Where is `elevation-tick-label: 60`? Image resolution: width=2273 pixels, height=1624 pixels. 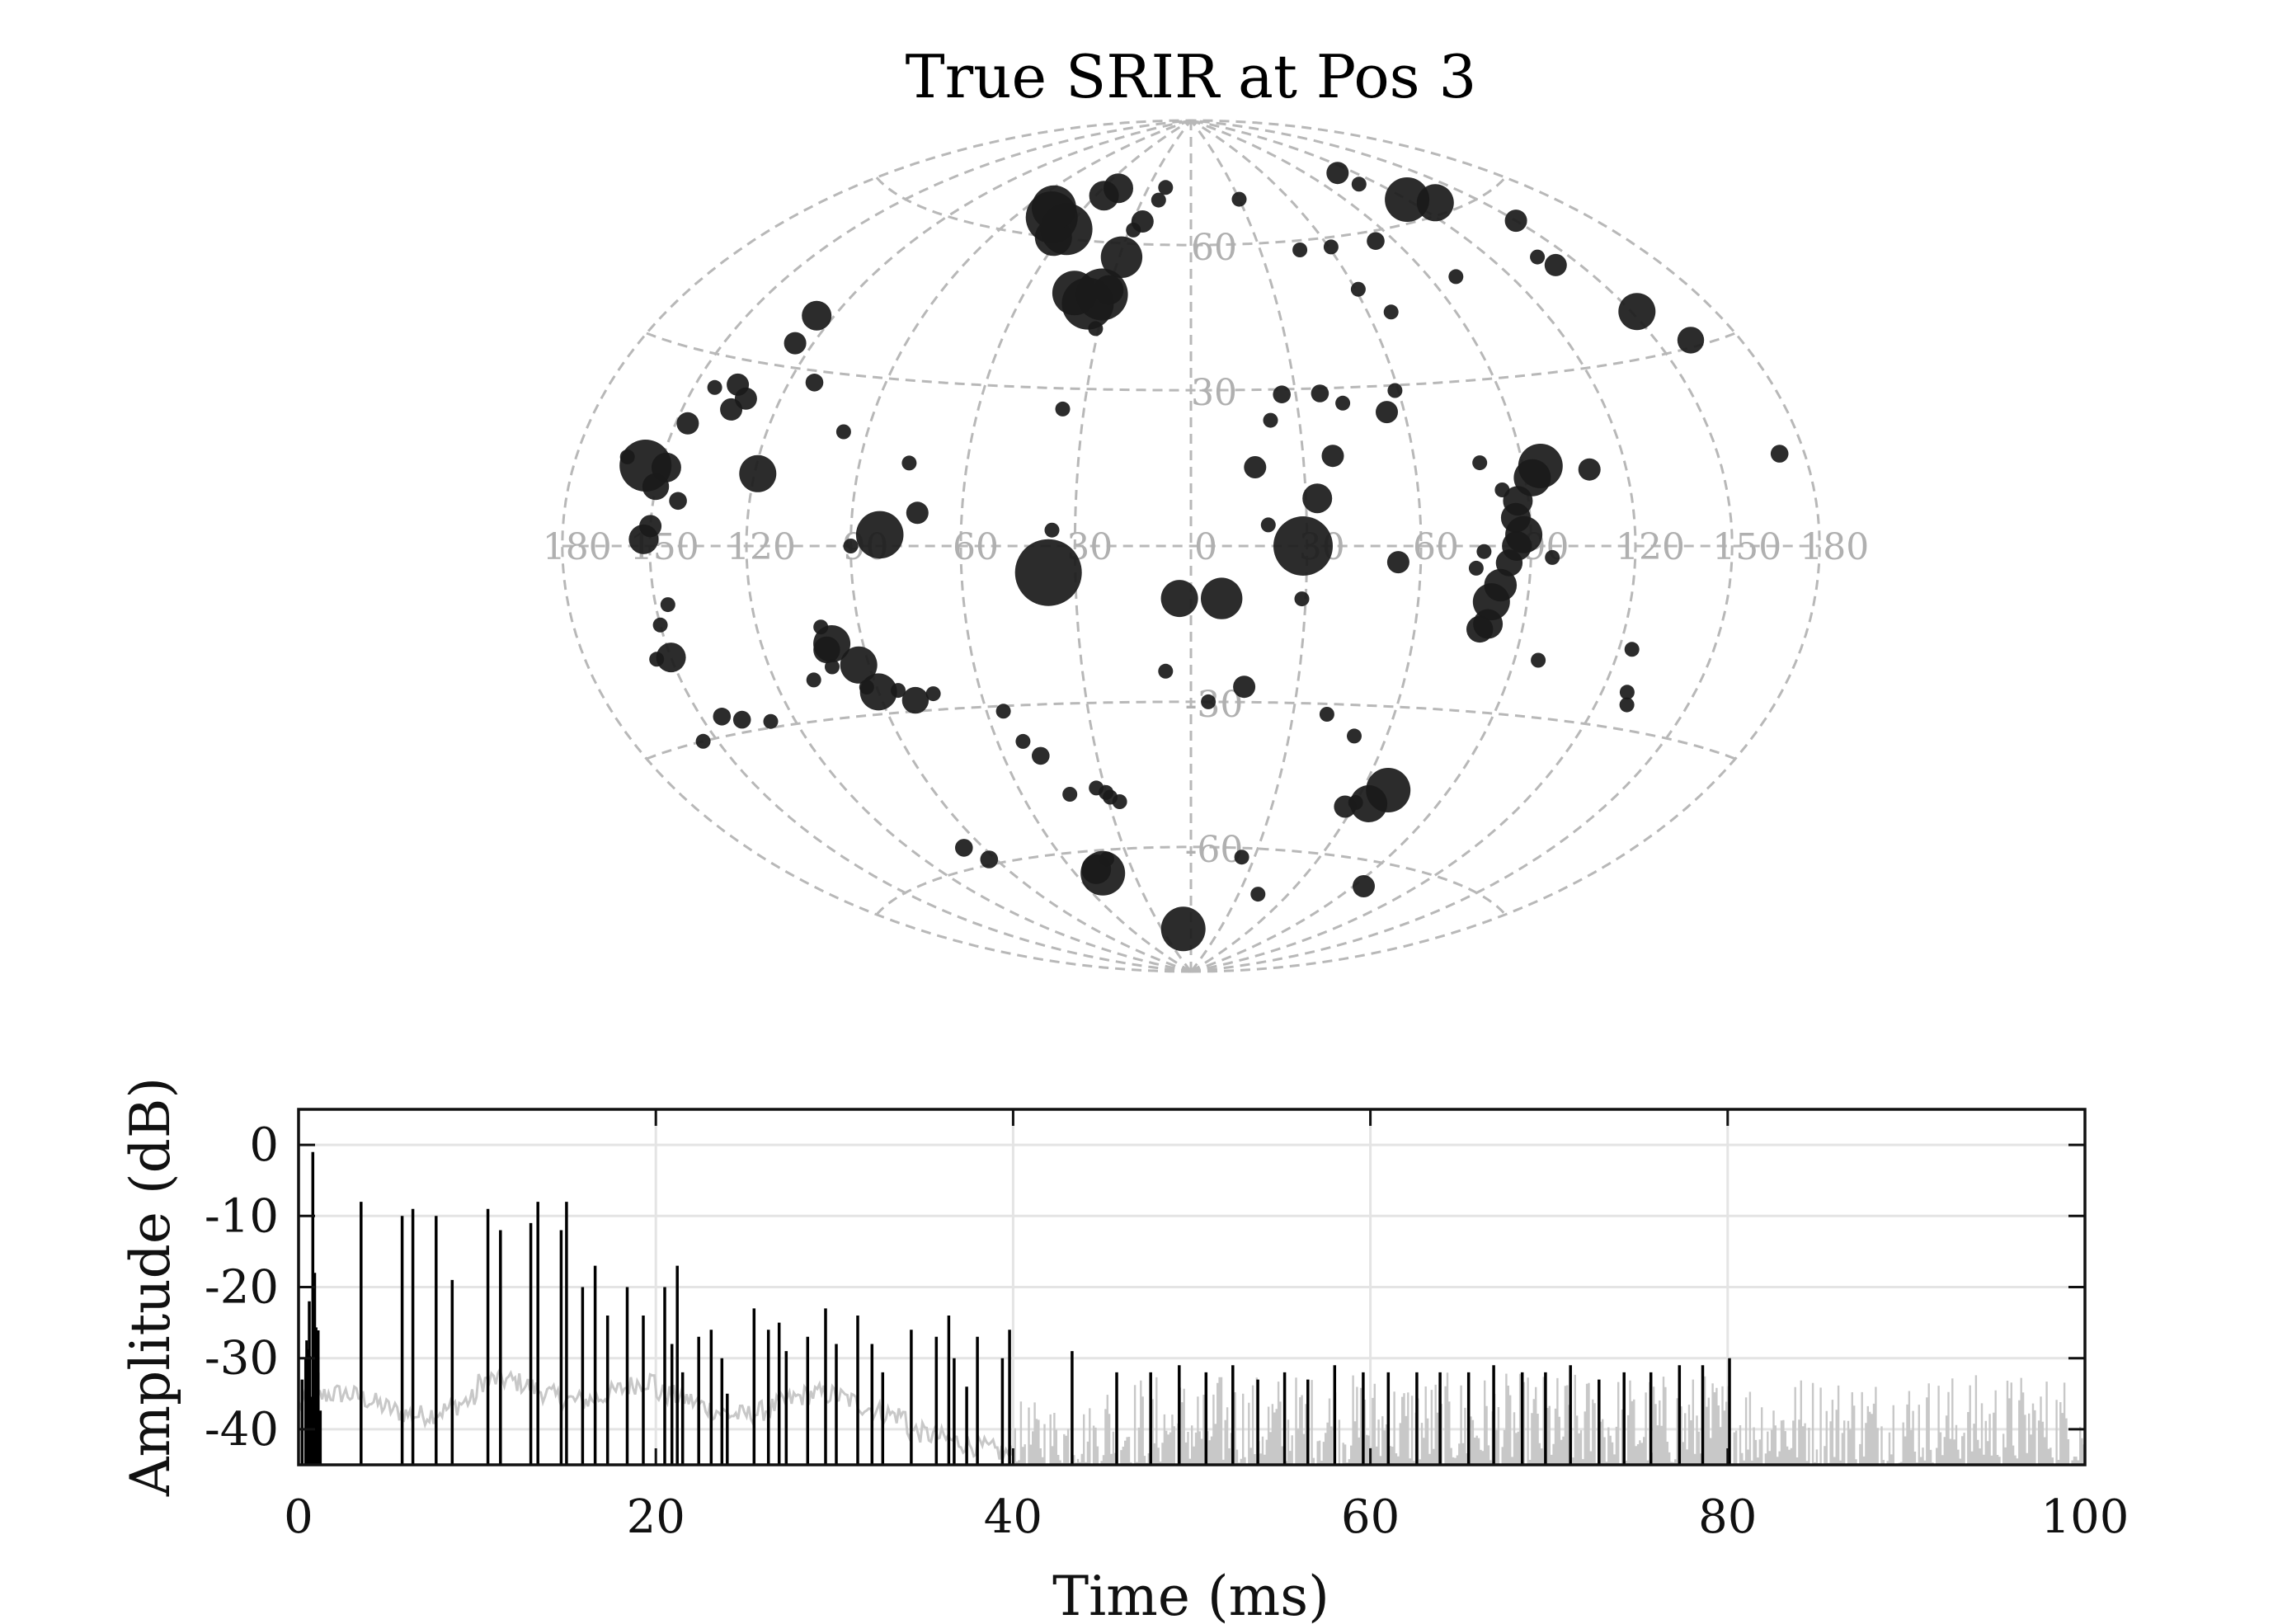 elevation-tick-label: 60 is located at coordinates (1214, 248).